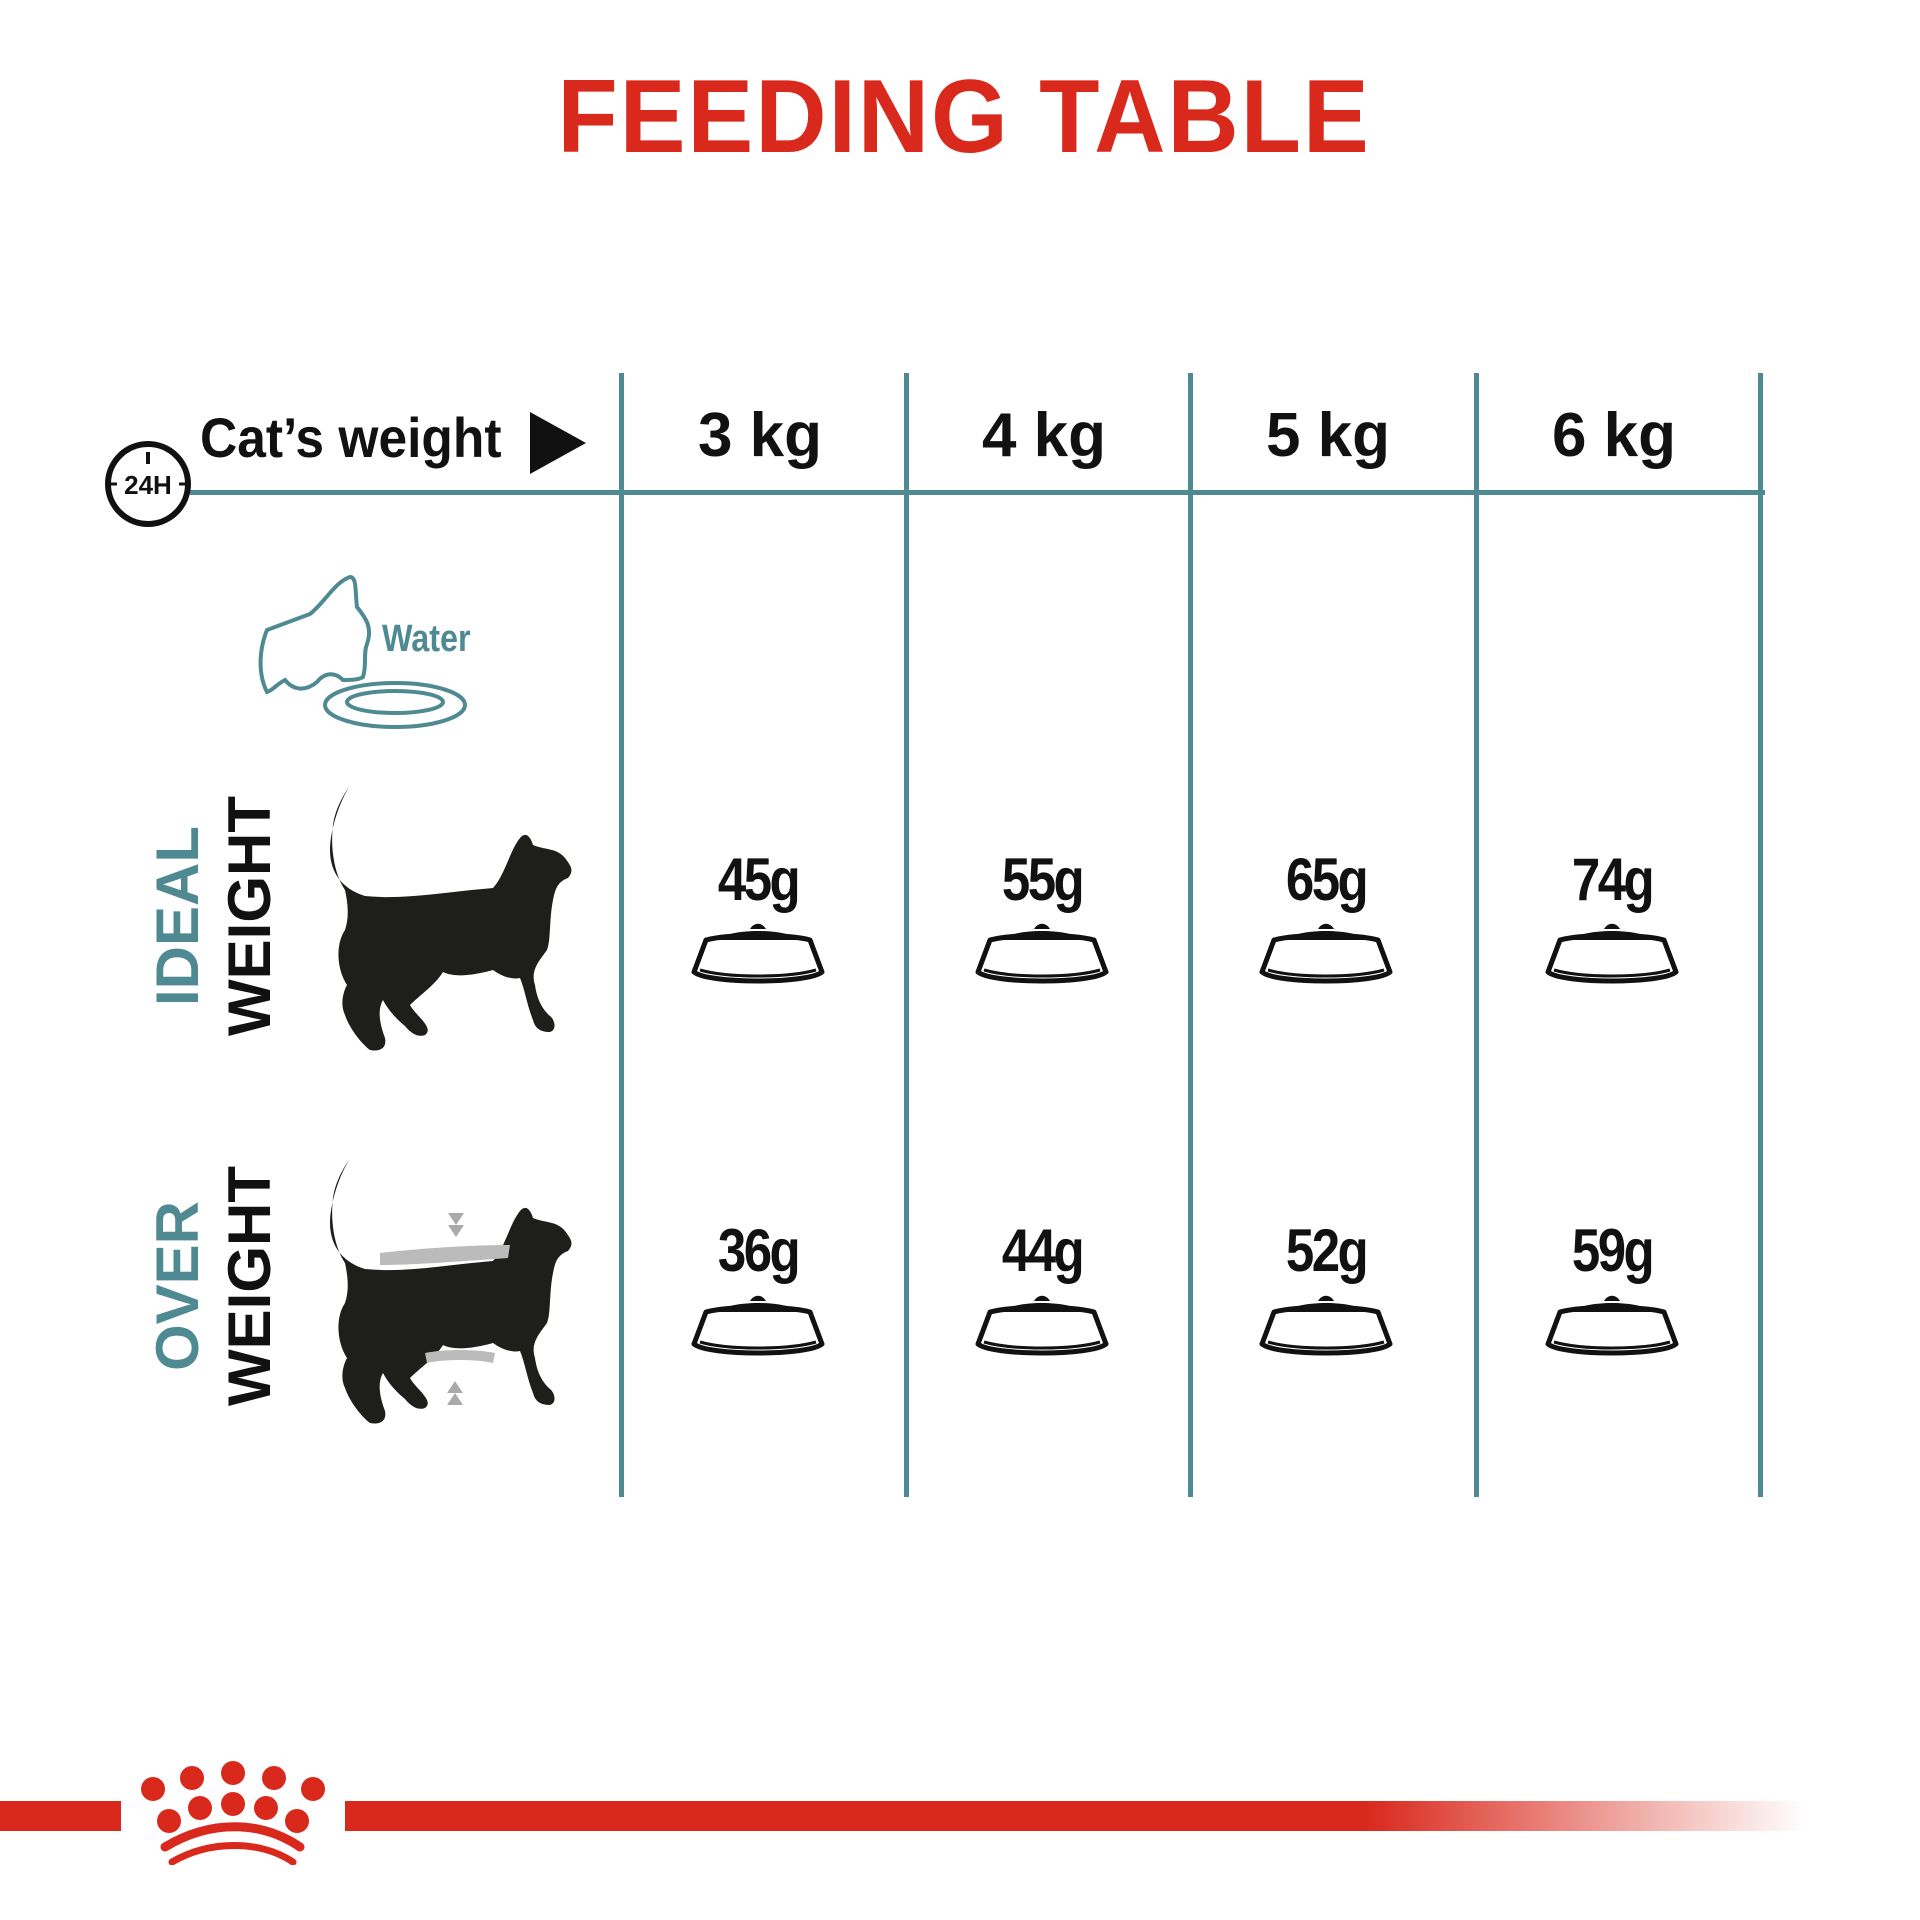  What do you see at coordinates (1327, 1250) in the screenshot?
I see `over-5kg-value: 52g` at bounding box center [1327, 1250].